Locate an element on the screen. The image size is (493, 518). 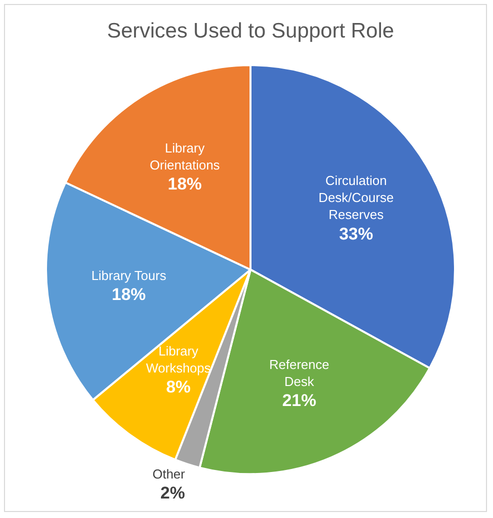
data-label: 33% is located at coordinates (356, 234).